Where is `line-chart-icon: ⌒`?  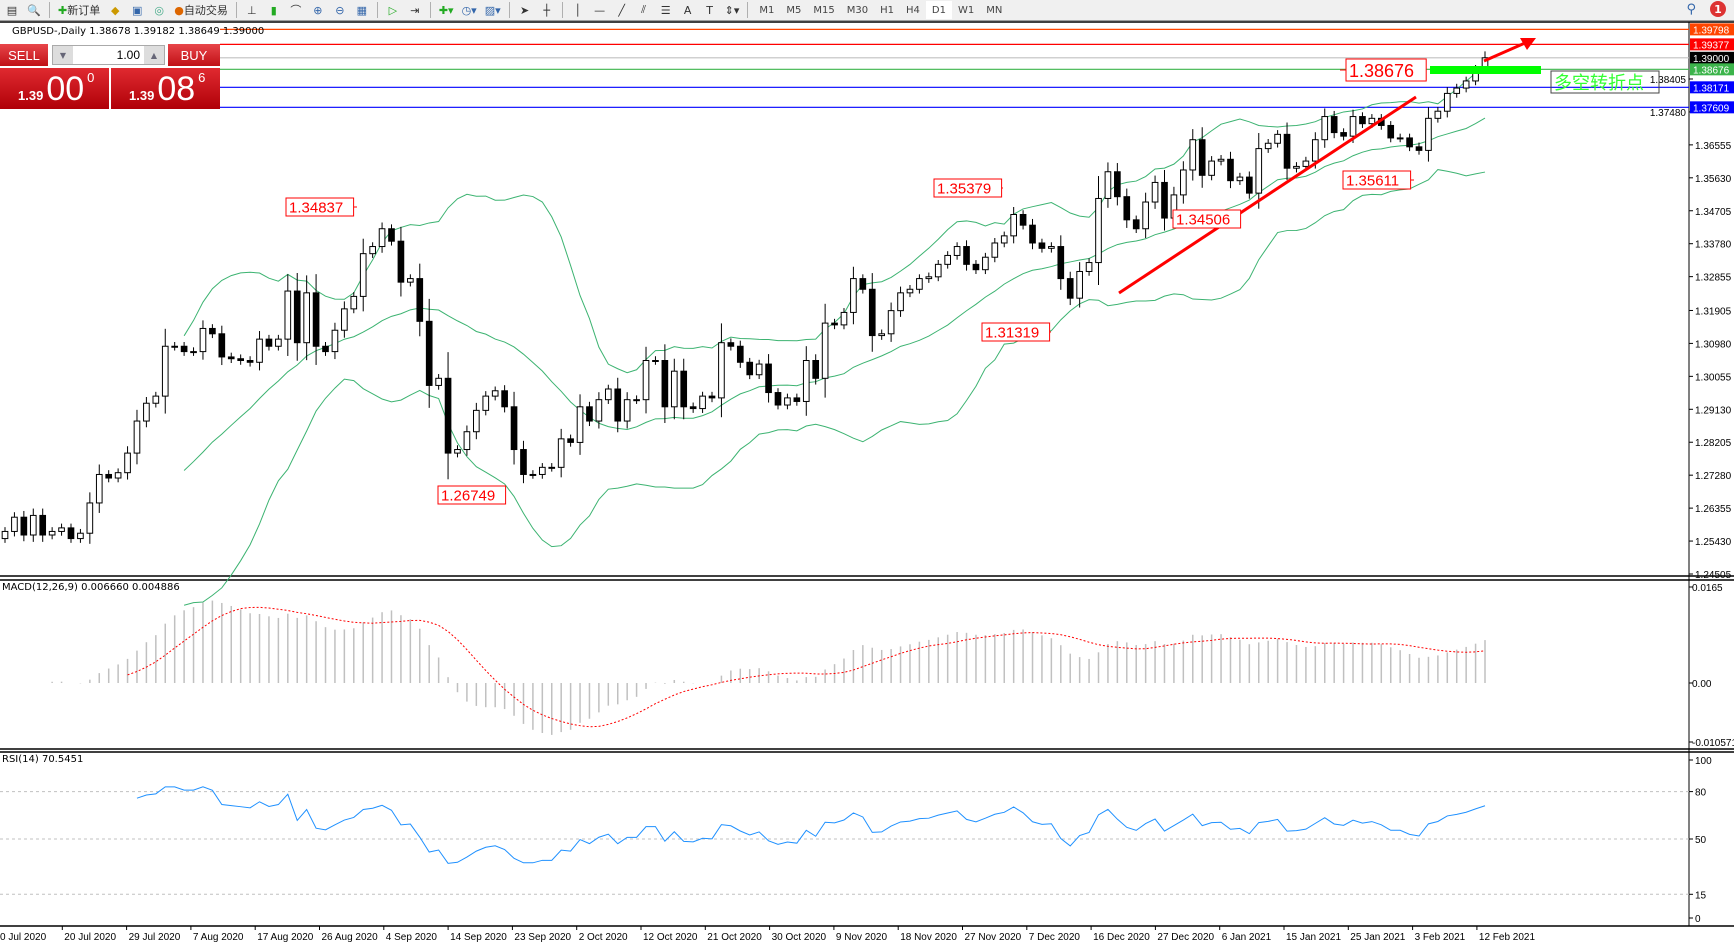
line-chart-icon: ⌒ is located at coordinates (296, 10).